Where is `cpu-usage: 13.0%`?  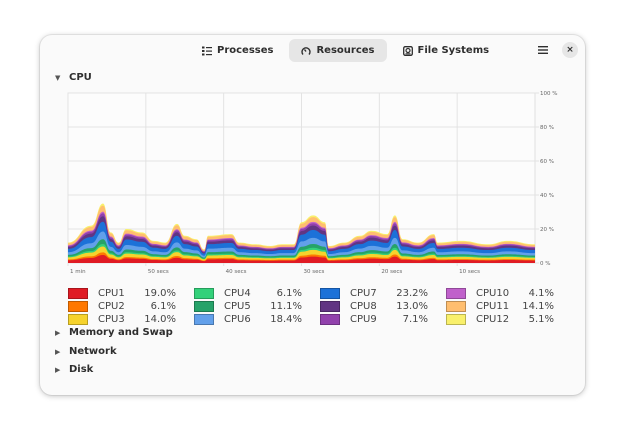 cpu-usage: 13.0% is located at coordinates (412, 306).